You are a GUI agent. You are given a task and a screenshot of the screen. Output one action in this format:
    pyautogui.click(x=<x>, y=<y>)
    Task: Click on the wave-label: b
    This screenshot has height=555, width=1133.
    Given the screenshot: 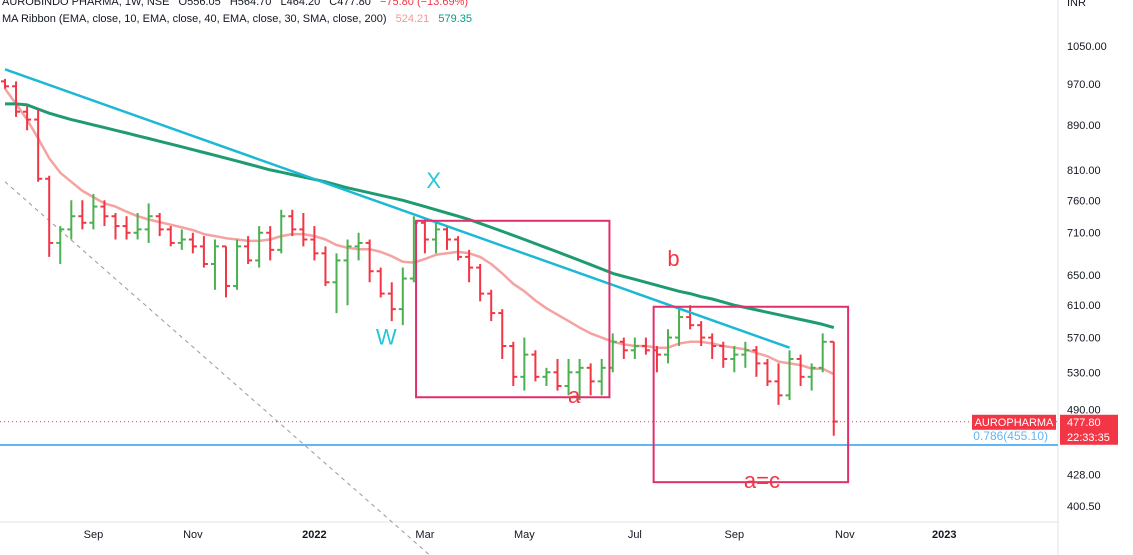 What is the action you would take?
    pyautogui.click(x=673, y=258)
    